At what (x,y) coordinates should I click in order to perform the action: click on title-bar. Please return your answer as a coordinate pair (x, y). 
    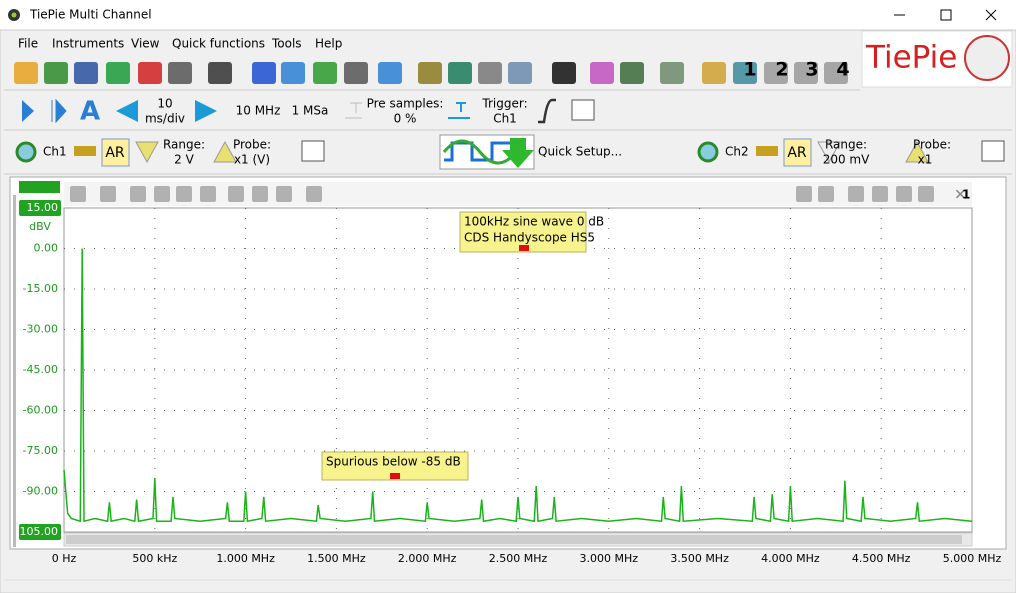
    Looking at the image, I should click on (508, 15).